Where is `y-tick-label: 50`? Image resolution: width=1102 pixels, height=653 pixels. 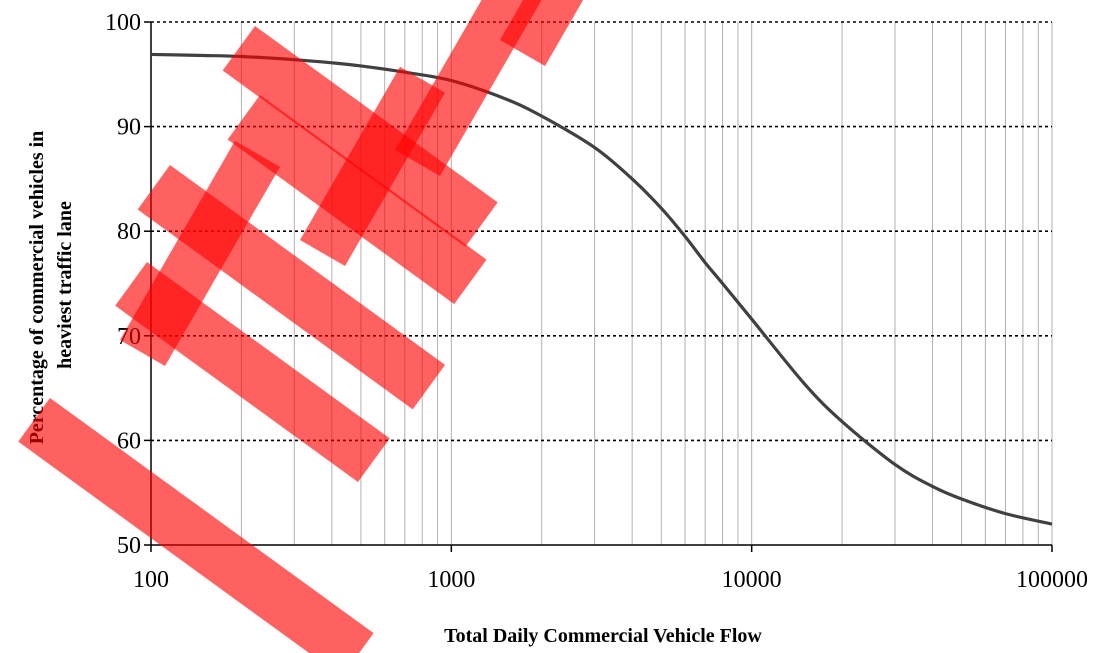
y-tick-label: 50 is located at coordinates (129, 546).